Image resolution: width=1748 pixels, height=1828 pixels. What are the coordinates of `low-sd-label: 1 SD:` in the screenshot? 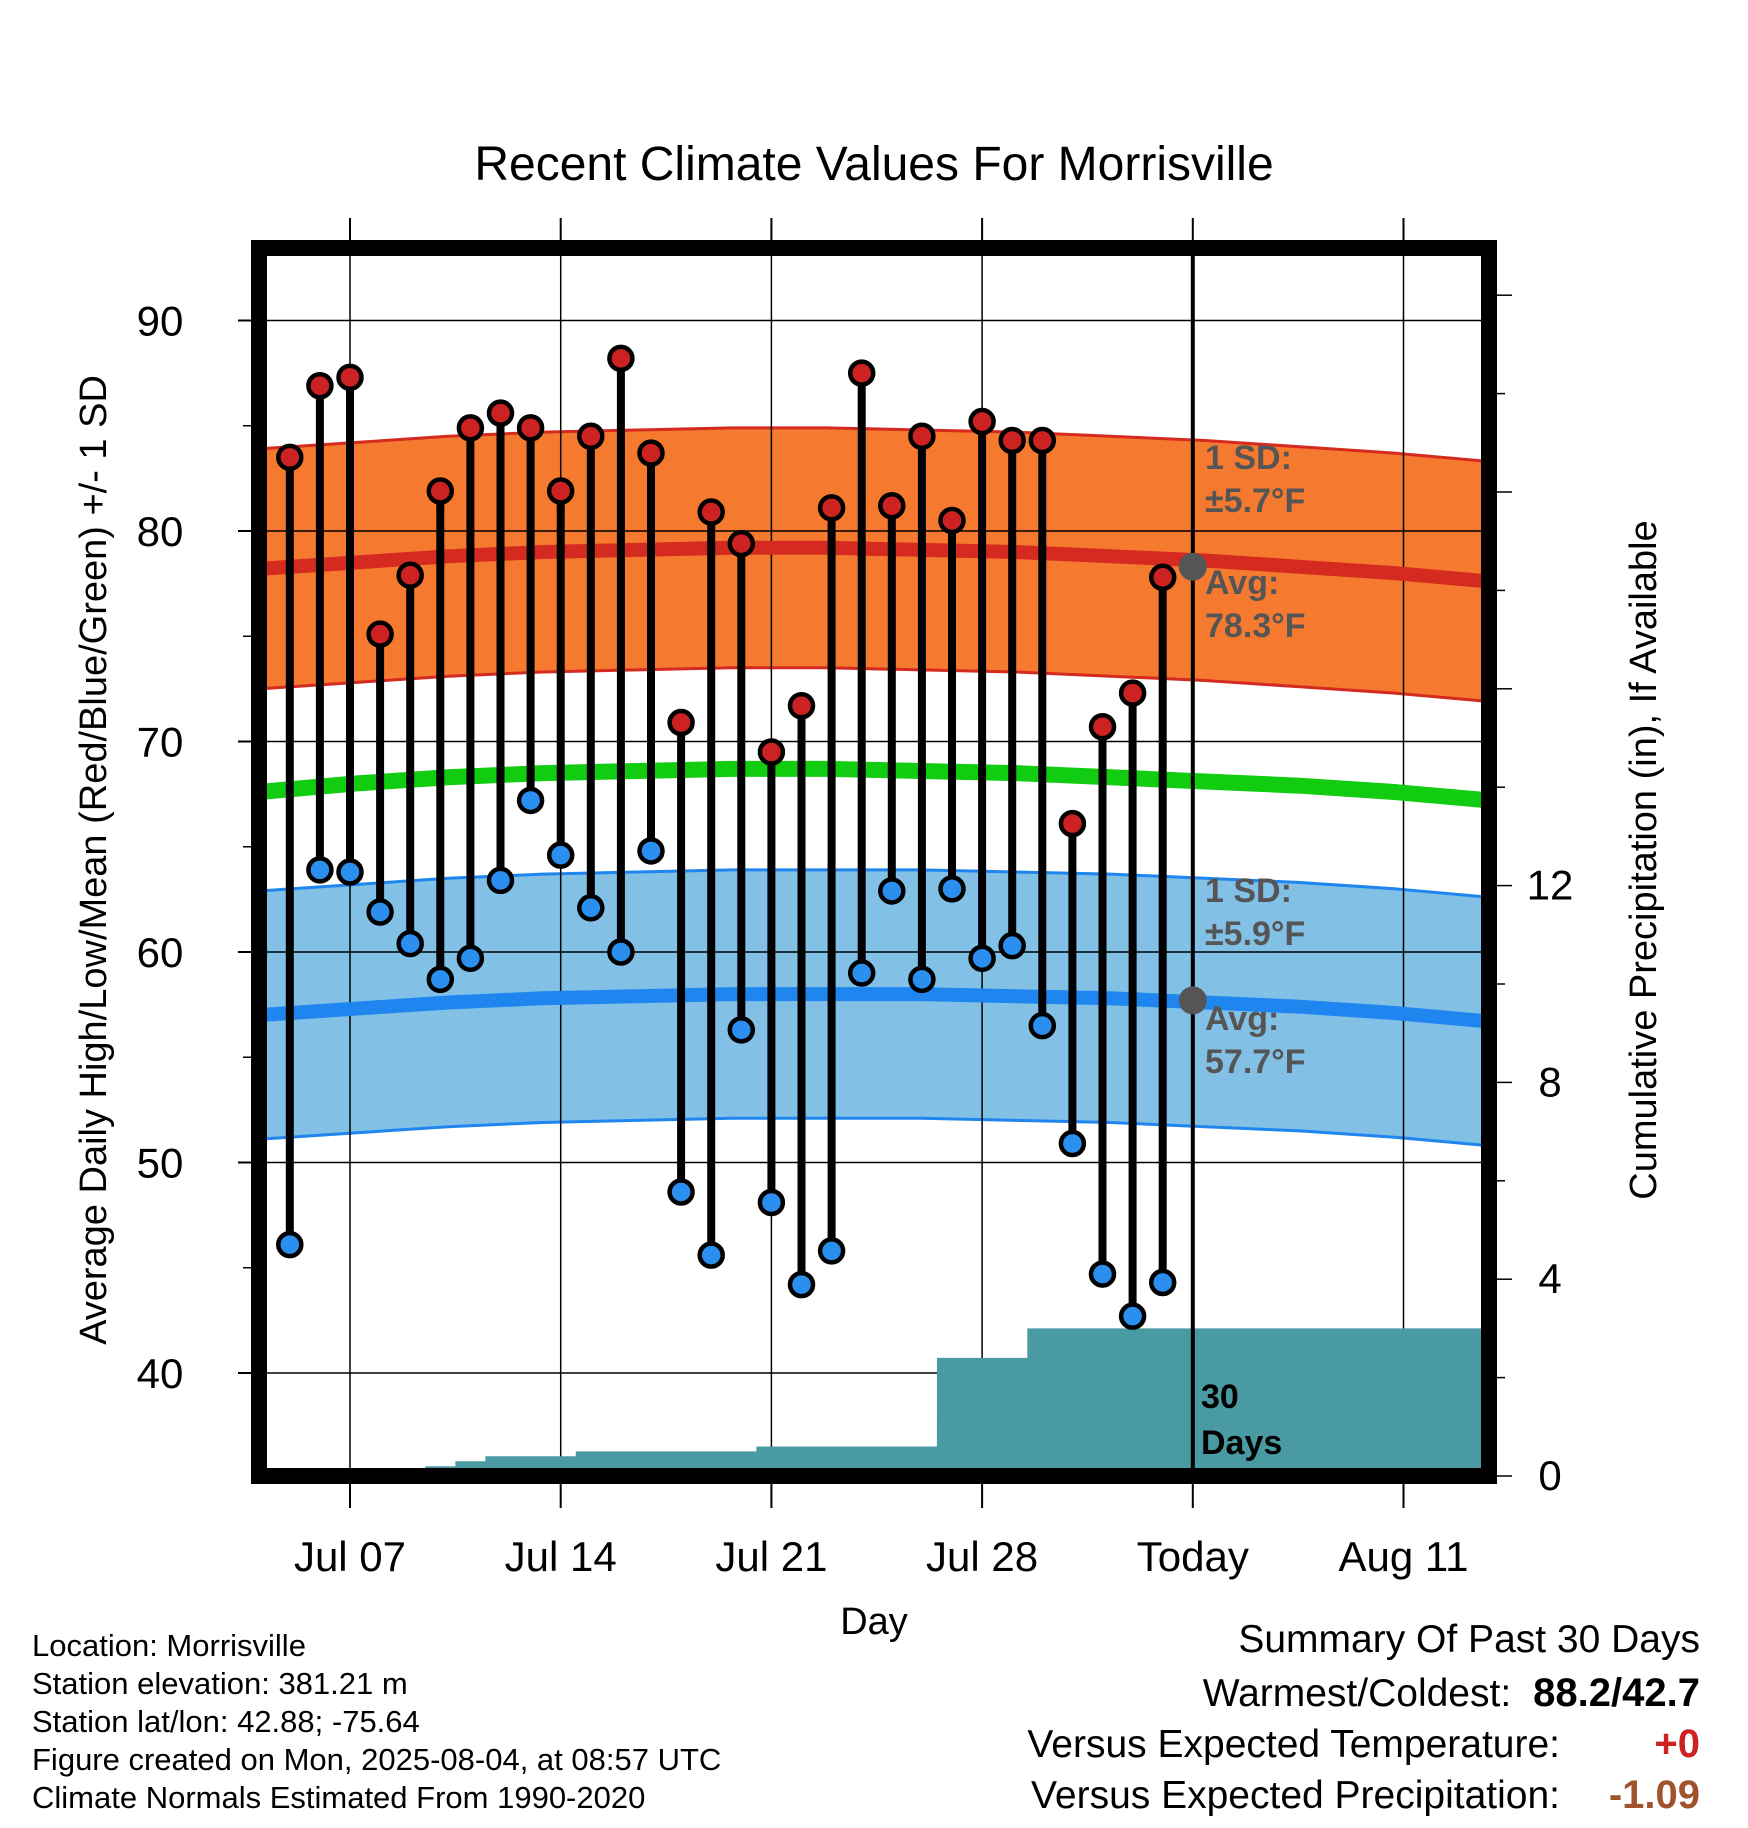 It's located at (1248, 891).